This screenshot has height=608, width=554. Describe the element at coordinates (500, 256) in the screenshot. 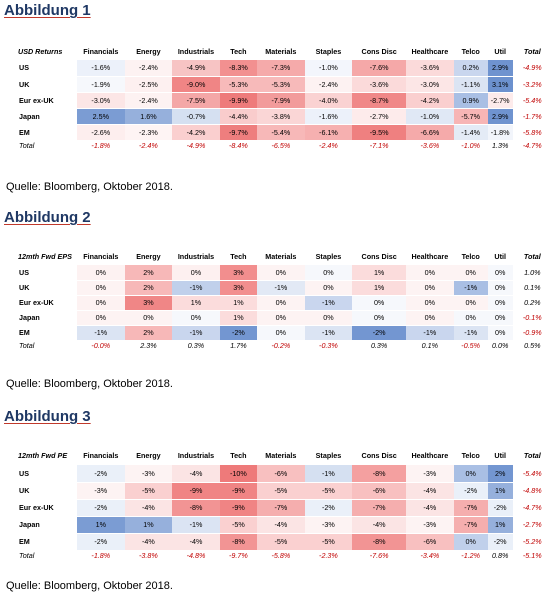

I see `column-header: Util` at that location.